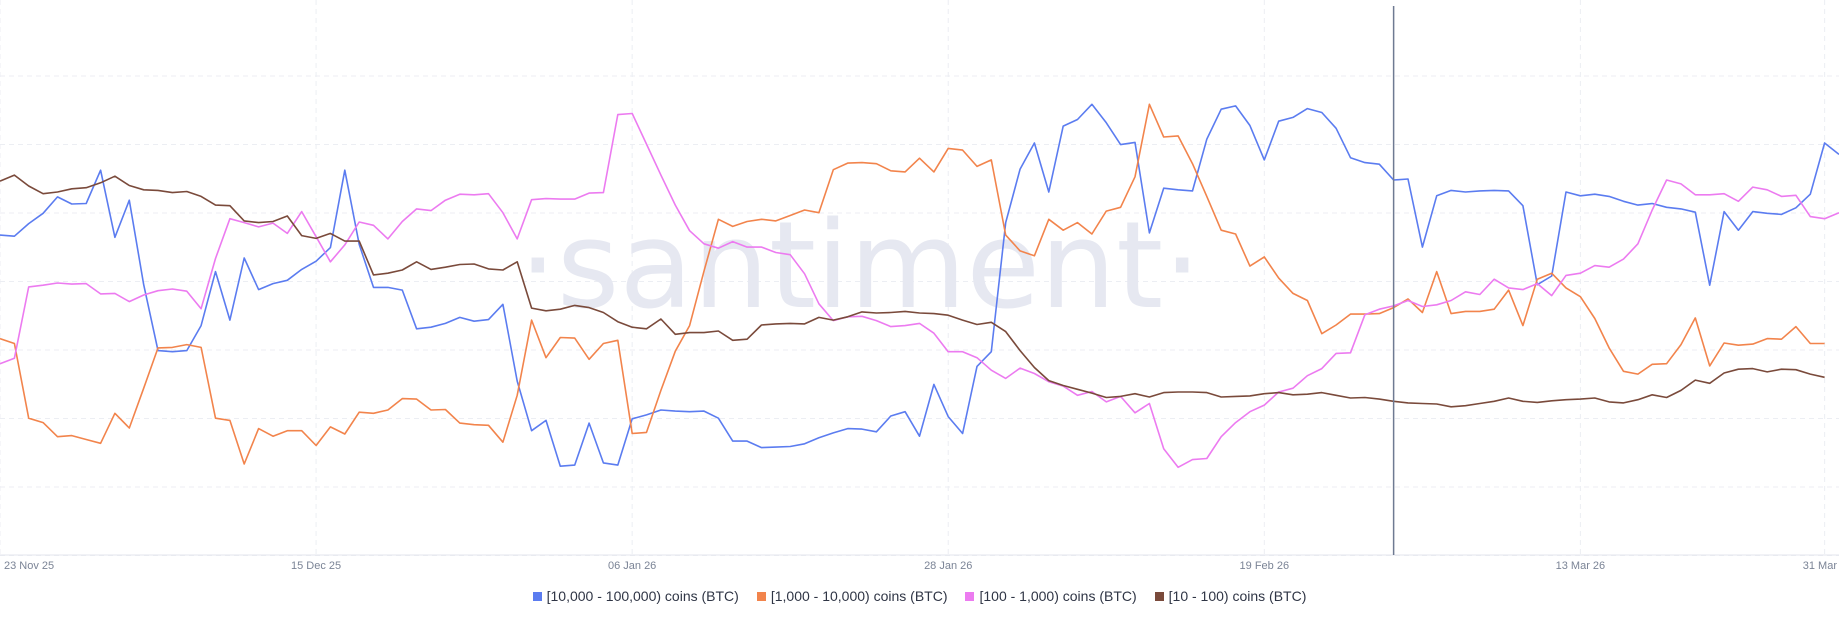 The width and height of the screenshot is (1839, 623). Describe the element at coordinates (948, 566) in the screenshot. I see `x-tick-label: 28 Jan 26` at that location.